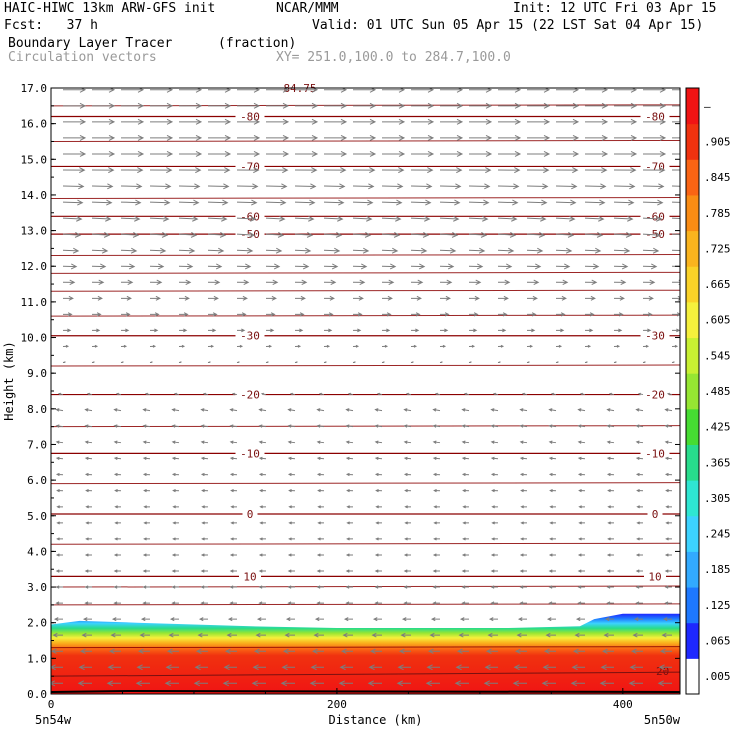 The width and height of the screenshot is (740, 740). What do you see at coordinates (717, 248) in the screenshot?
I see `colorbar-label: .725` at bounding box center [717, 248].